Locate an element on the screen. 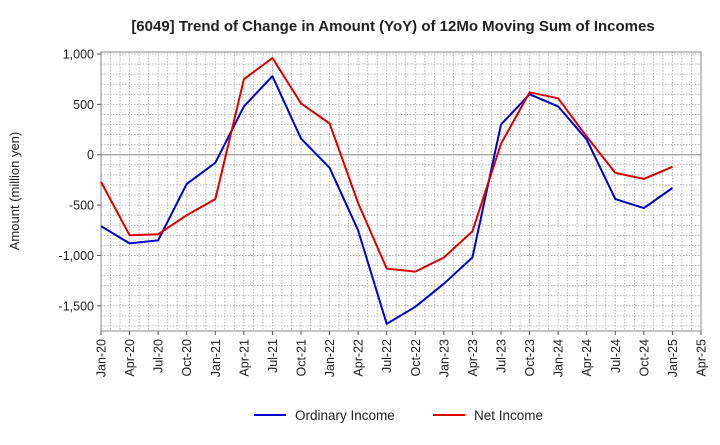 Image resolution: width=720 pixels, height=445 pixels. x-tick-label: Jul-24 is located at coordinates (616, 356).